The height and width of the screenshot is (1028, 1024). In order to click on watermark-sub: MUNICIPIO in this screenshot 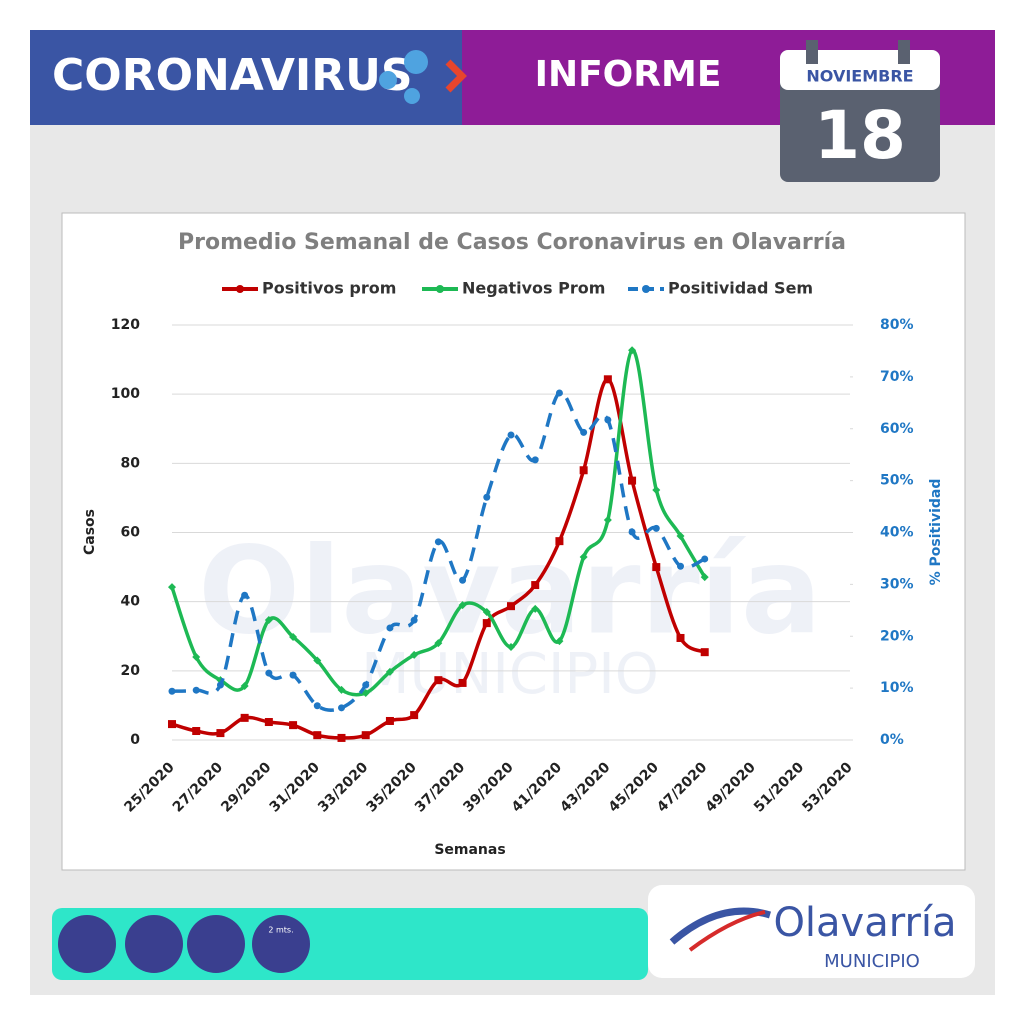, I will do `click(510, 674)`.